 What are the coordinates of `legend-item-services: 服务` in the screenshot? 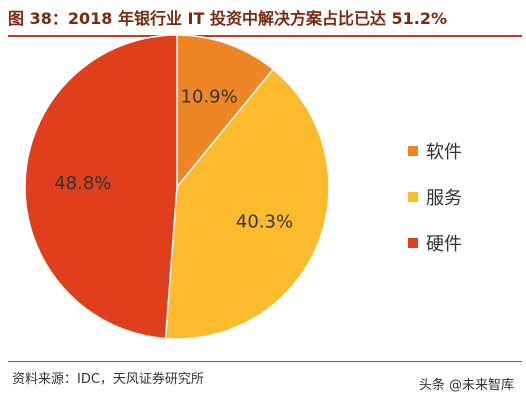 It's located at (435, 197).